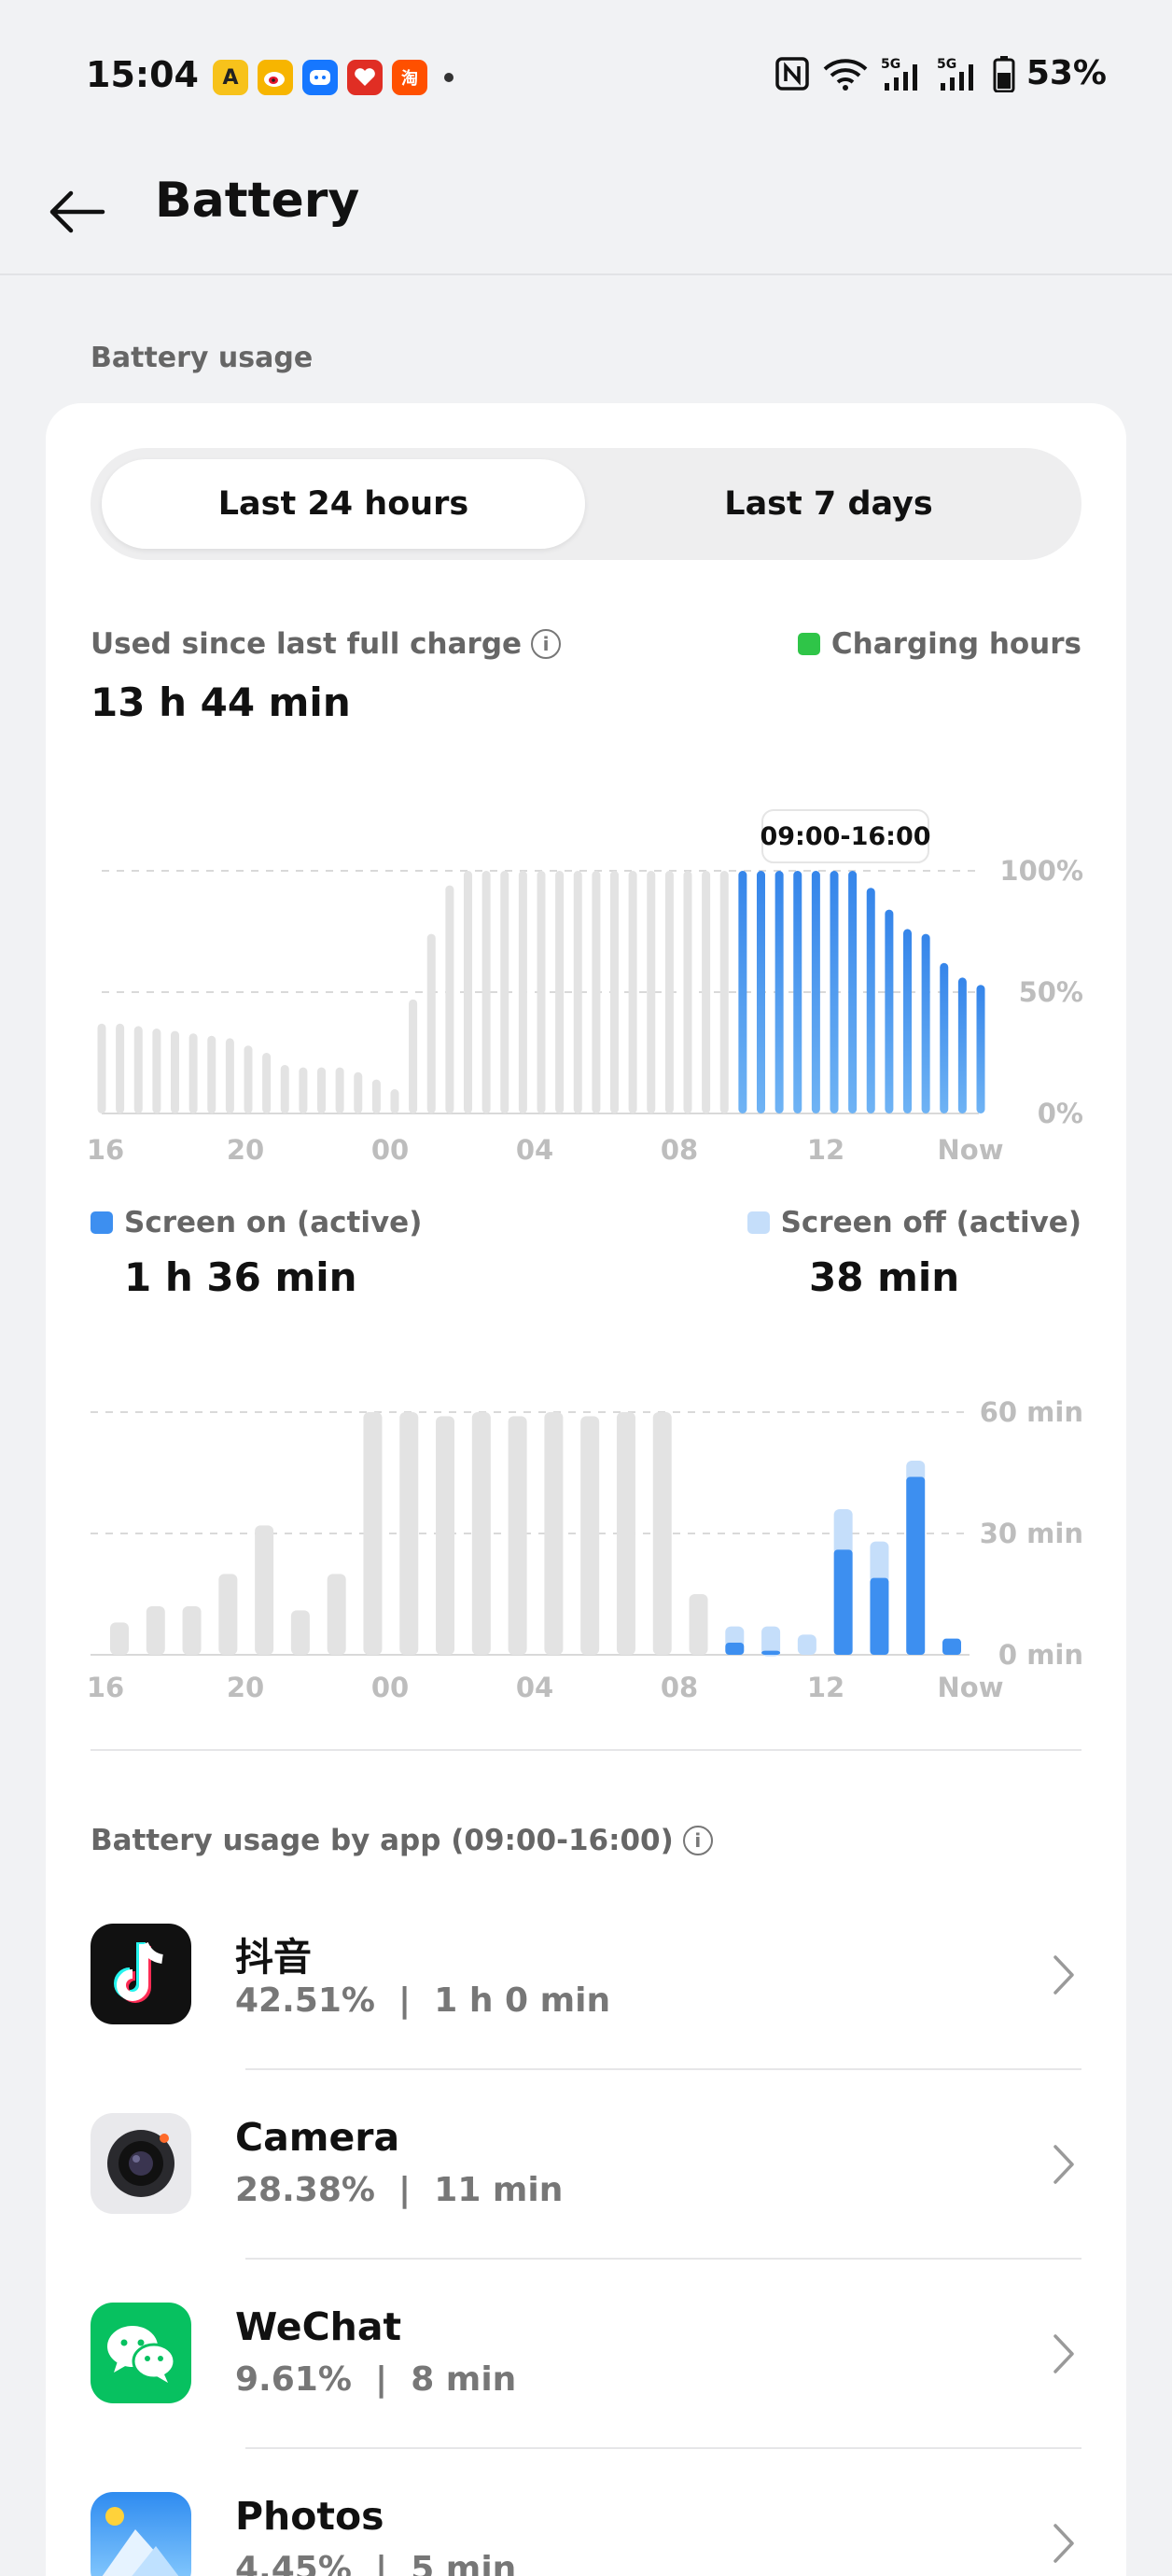 The width and height of the screenshot is (1172, 2576). What do you see at coordinates (402, 1840) in the screenshot?
I see `app-usage-label: Battery usage by app (09:00-16:00) i` at bounding box center [402, 1840].